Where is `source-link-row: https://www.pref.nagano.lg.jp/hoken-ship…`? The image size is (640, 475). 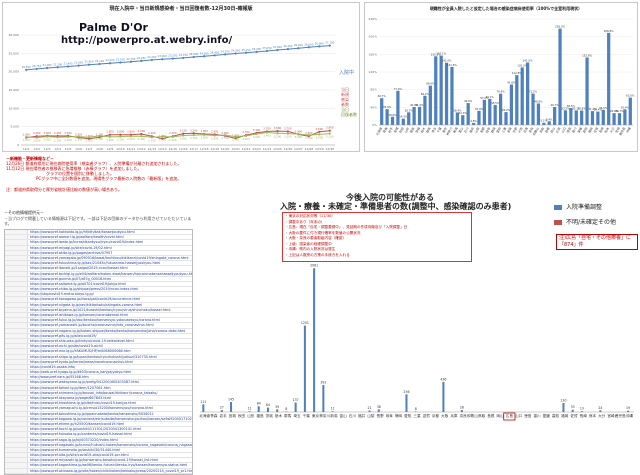
source-link-row: https://www.pref.nagano.lg.jp/hoken-ship… is located at coordinates (98, 331).